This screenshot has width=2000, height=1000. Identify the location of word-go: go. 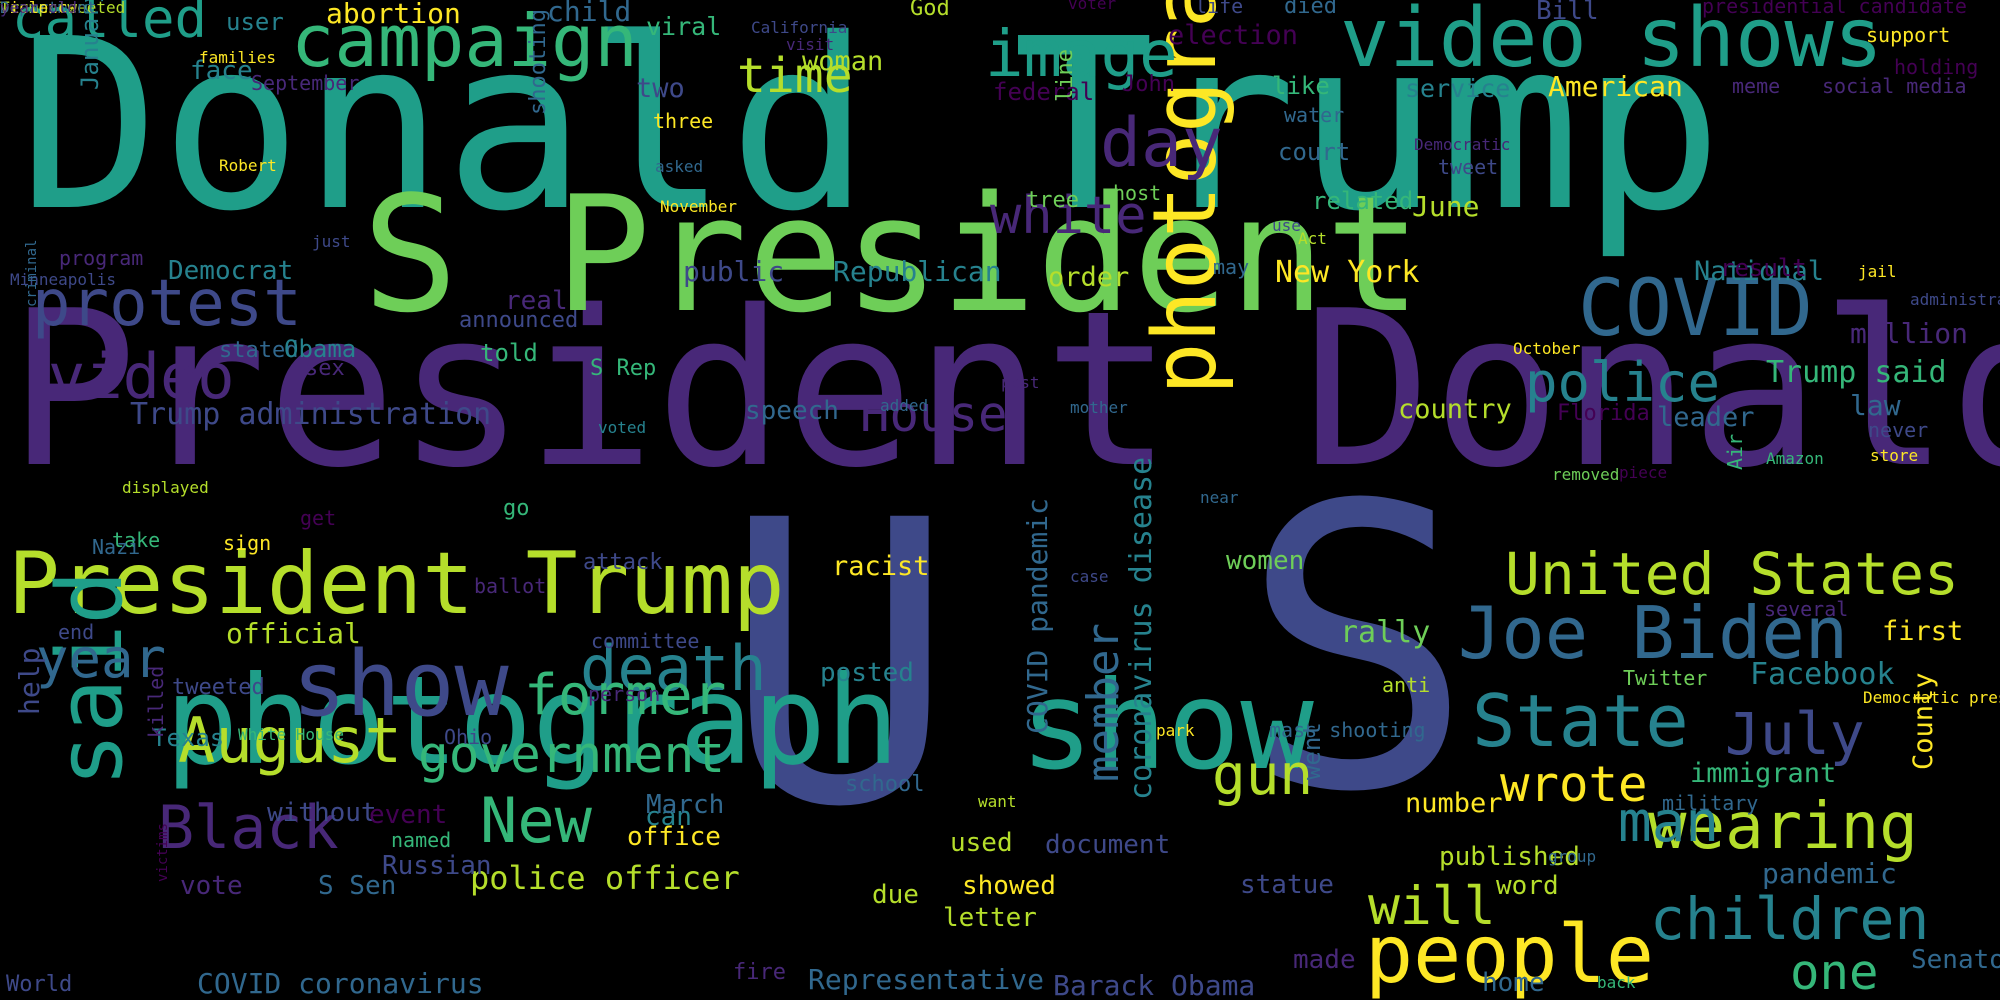
(516, 508).